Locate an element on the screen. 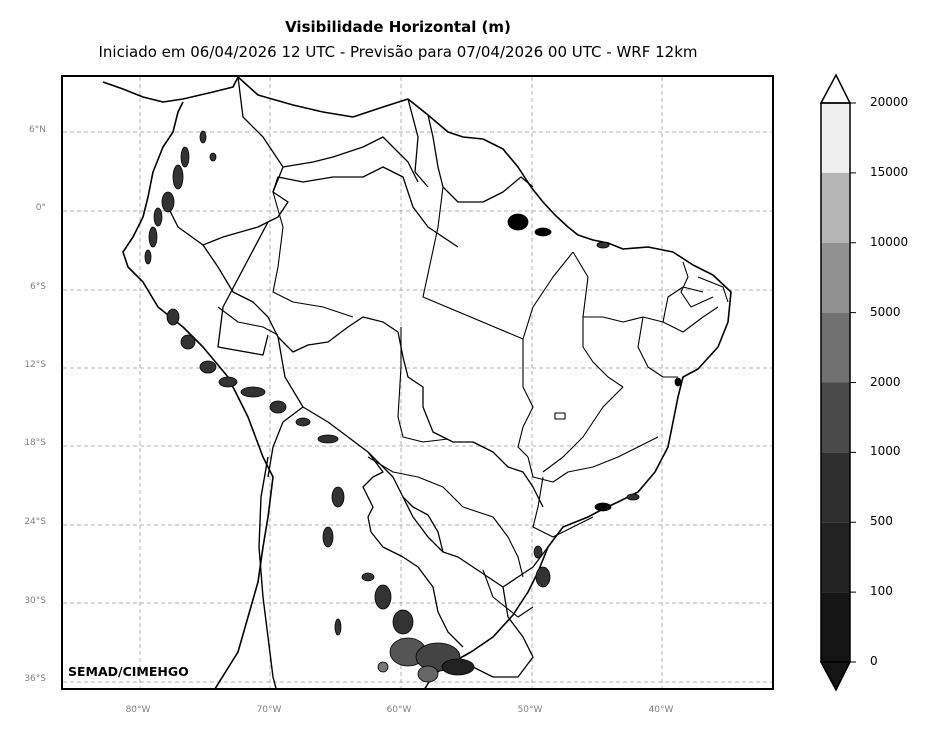  lon-label-80w: 80°W is located at coordinates (138, 710).